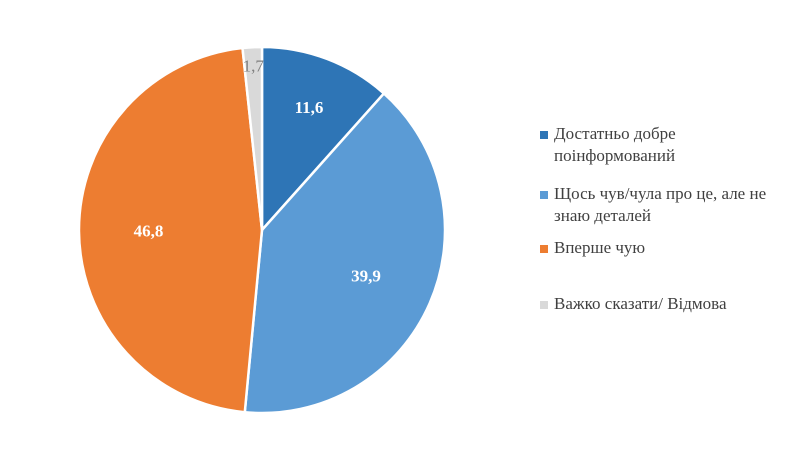  Describe the element at coordinates (544, 249) in the screenshot. I see `legend-swatch-first-time` at that location.